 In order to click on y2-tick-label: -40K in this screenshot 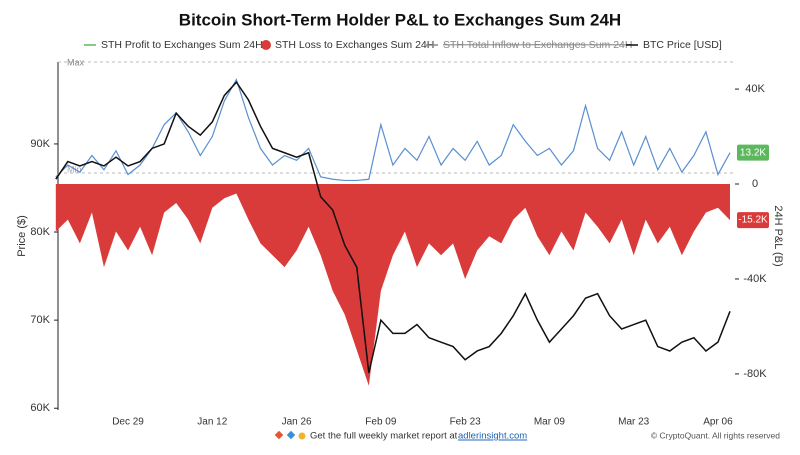, I will do `click(755, 279)`.